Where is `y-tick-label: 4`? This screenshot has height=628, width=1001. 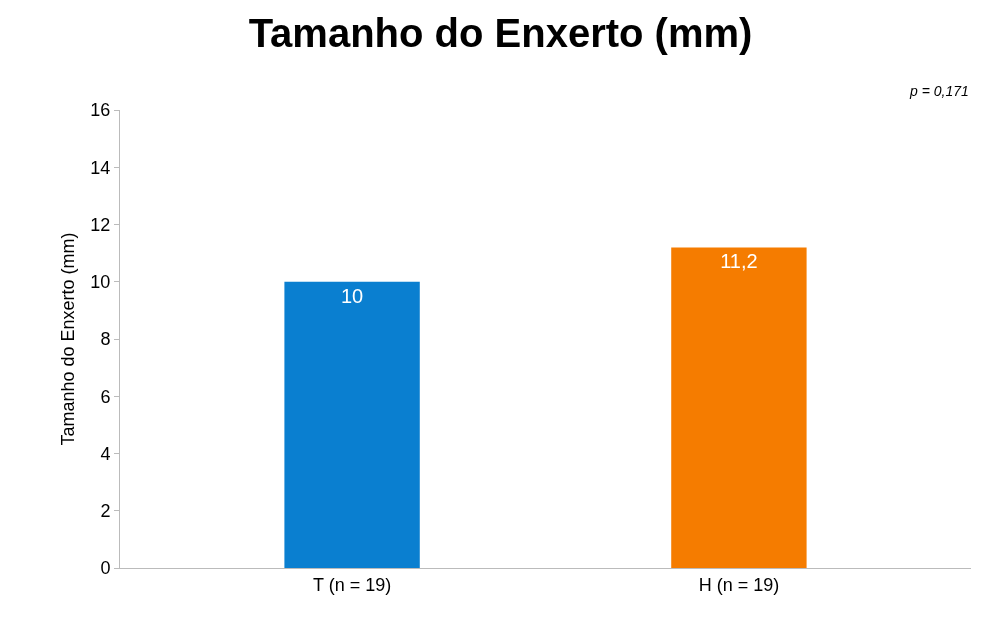 y-tick-label: 4 is located at coordinates (105, 453).